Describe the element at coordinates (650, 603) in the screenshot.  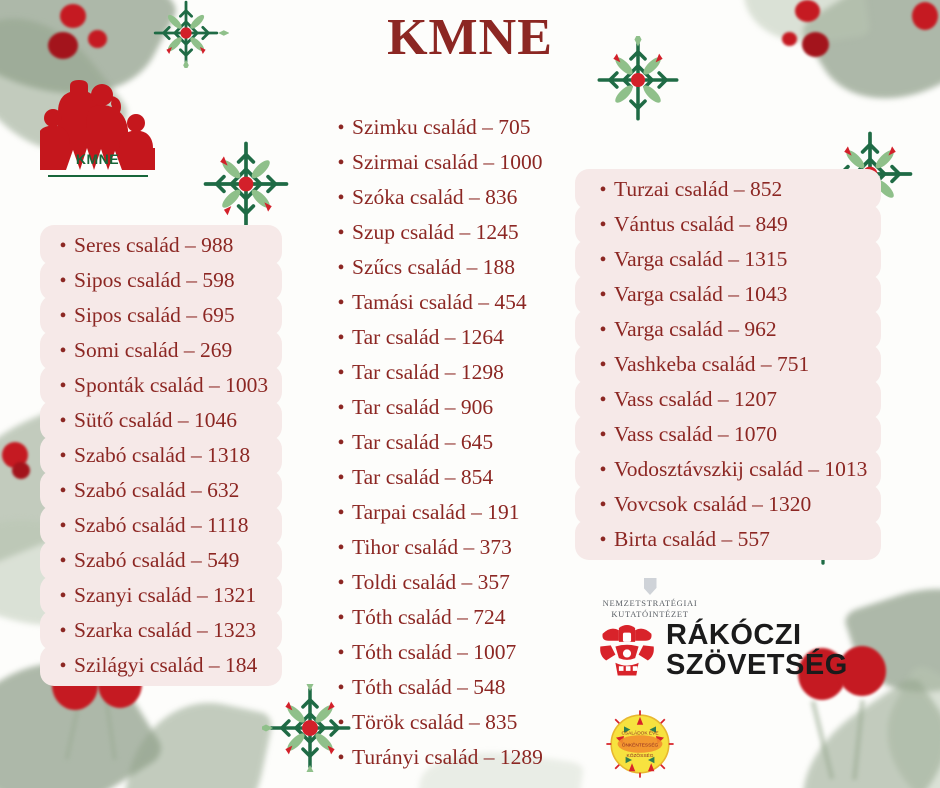
I see `nski-line-1: NEMZETSTRATÉGIAI` at that location.